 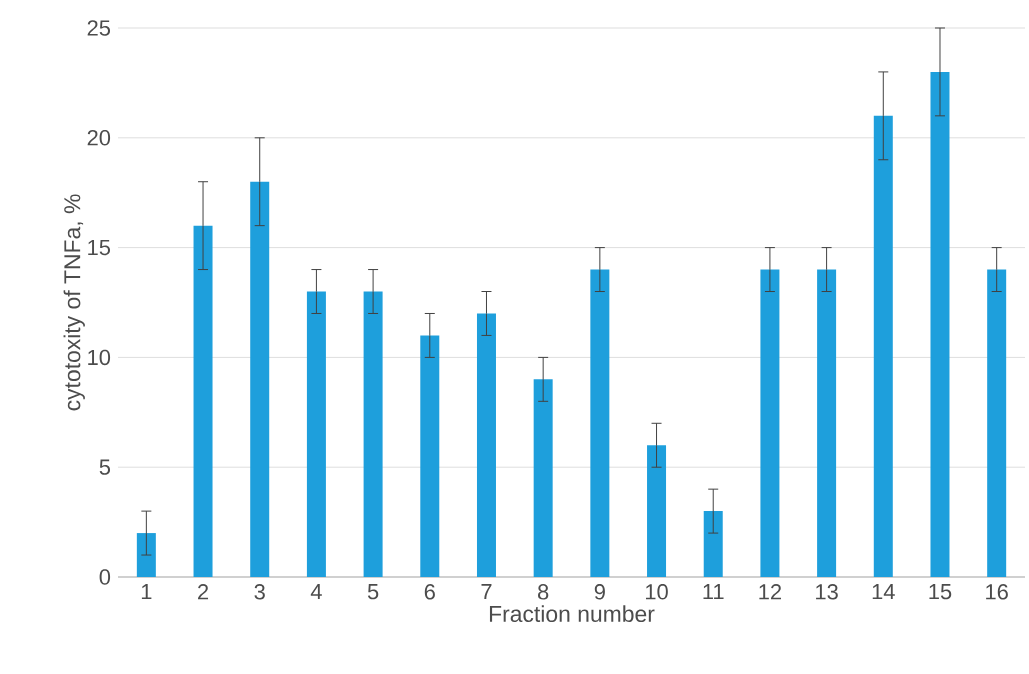 I want to click on x-tick-label: 10, so click(x=657, y=592).